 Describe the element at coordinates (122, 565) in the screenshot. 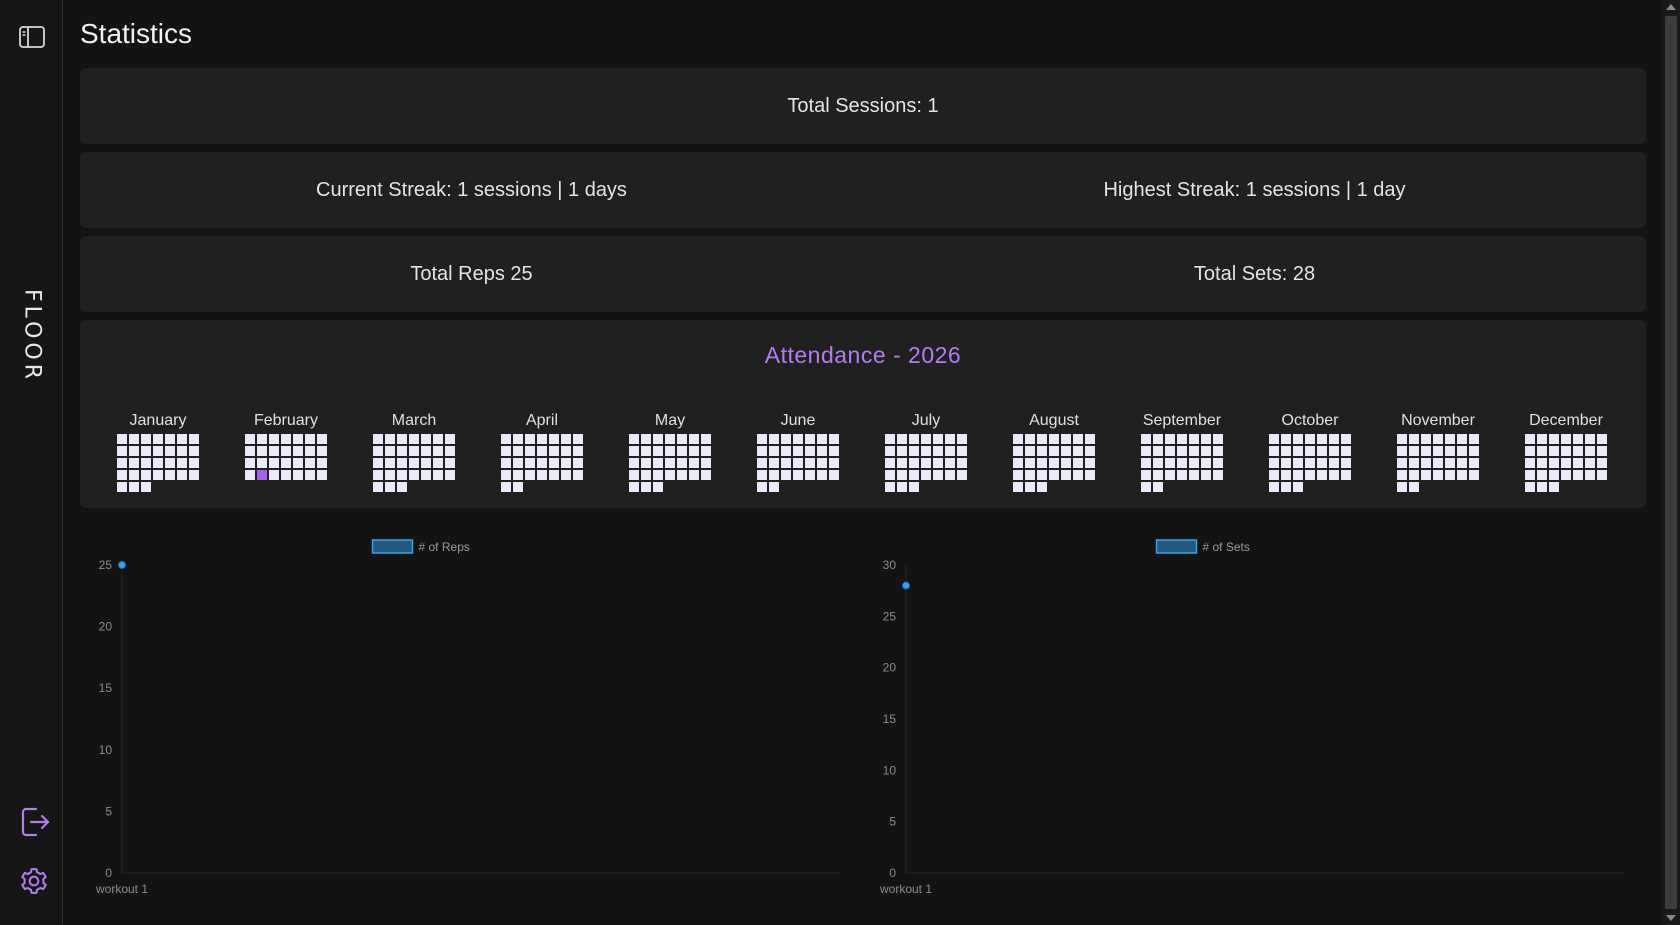

I see `data-point` at that location.